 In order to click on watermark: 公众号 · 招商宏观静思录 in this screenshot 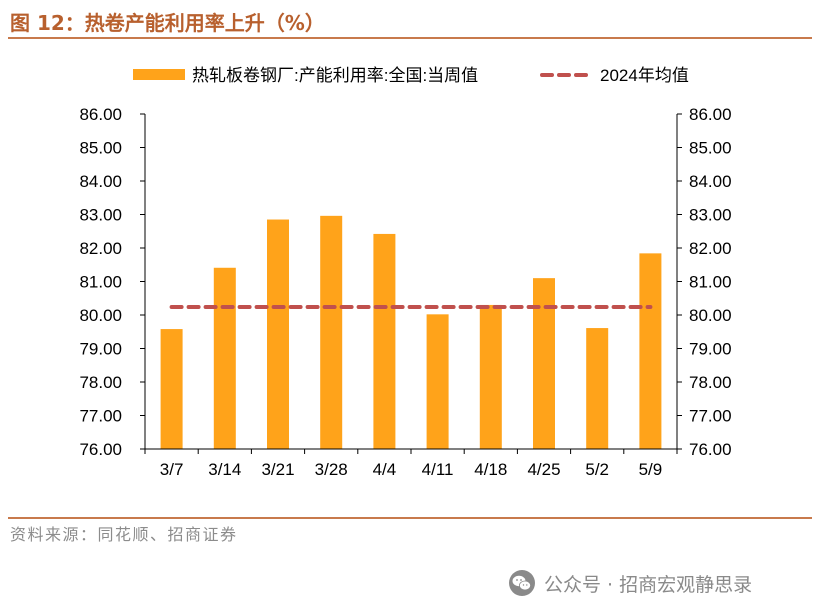, I will do `click(630, 583)`.